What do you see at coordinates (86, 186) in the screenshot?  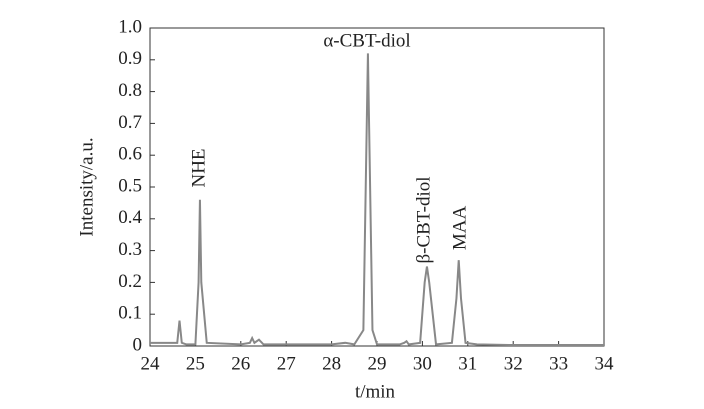 I see `y-axis-label: Intensity/a.u.` at bounding box center [86, 186].